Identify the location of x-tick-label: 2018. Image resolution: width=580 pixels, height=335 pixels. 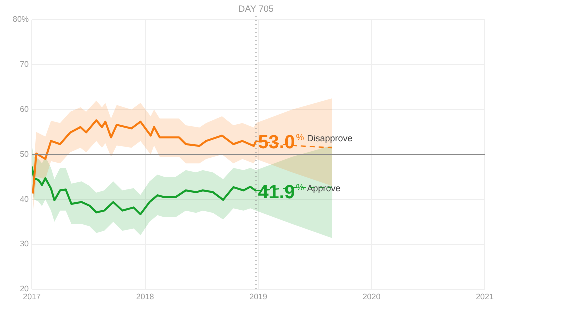
(145, 297).